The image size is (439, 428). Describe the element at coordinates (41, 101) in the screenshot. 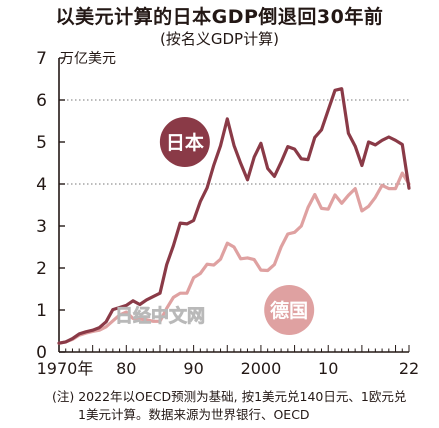

I see `y-tick-label: 6` at that location.